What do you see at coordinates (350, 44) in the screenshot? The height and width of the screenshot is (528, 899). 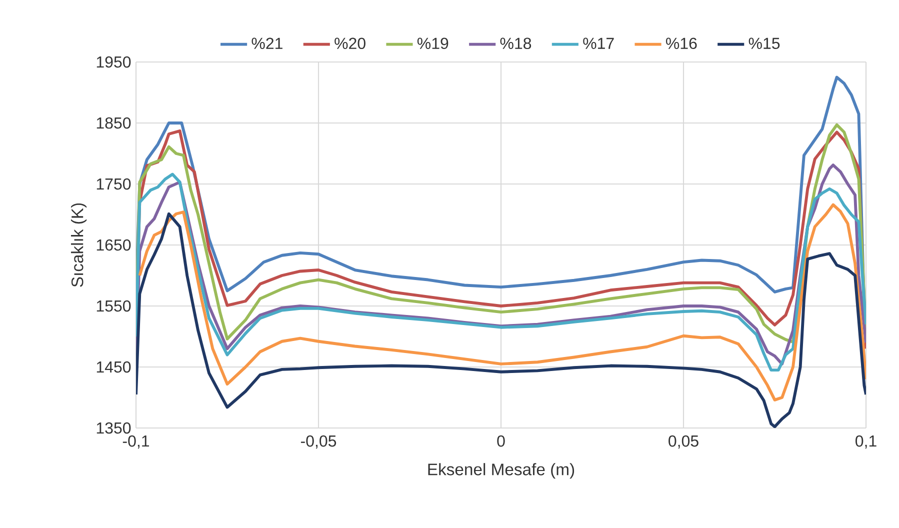 I see `legend-label: %20` at bounding box center [350, 44].